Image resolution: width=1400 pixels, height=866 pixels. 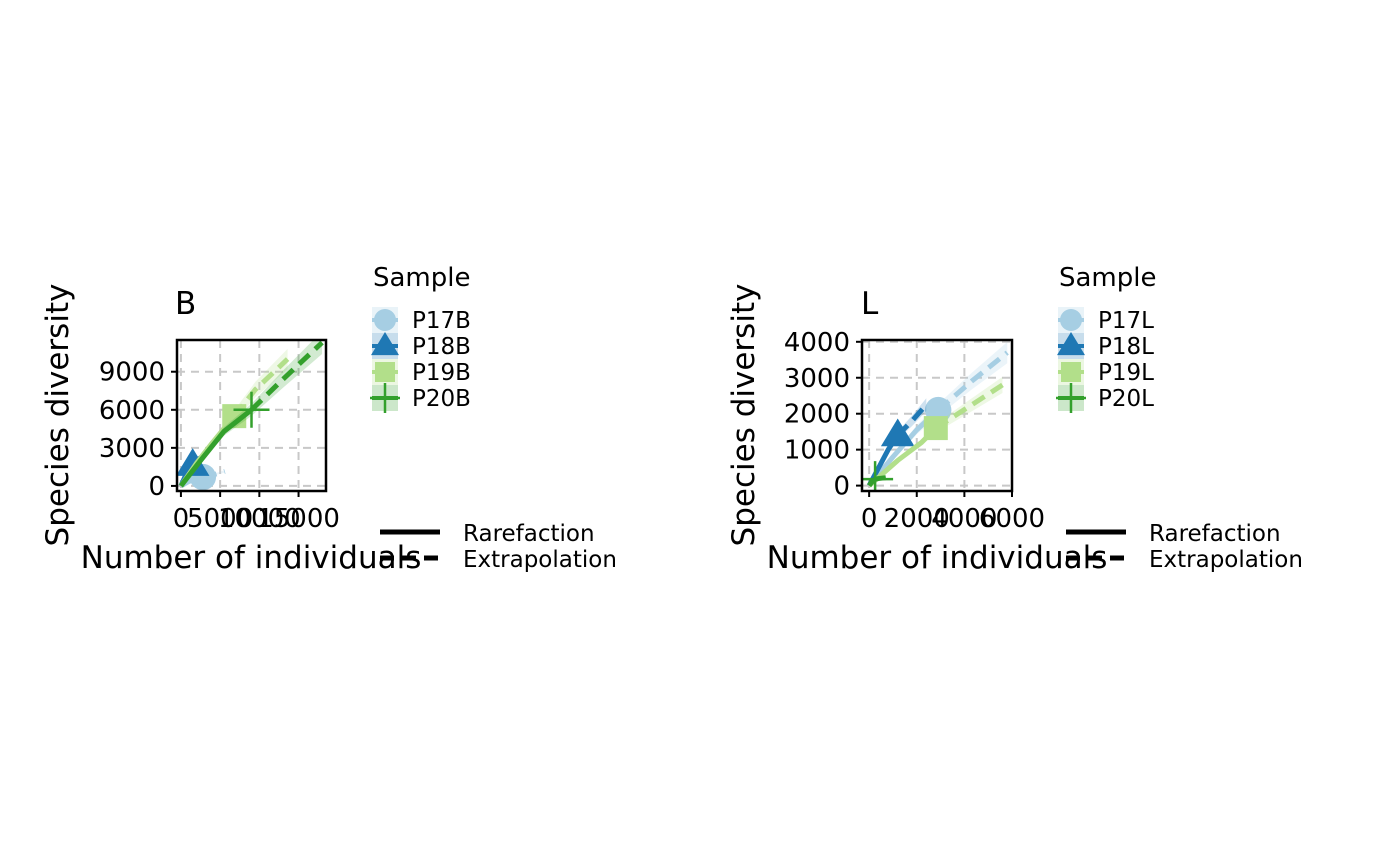 What do you see at coordinates (441, 399) in the screenshot?
I see `panel-b-legend-label-P20B: P20B` at bounding box center [441, 399].